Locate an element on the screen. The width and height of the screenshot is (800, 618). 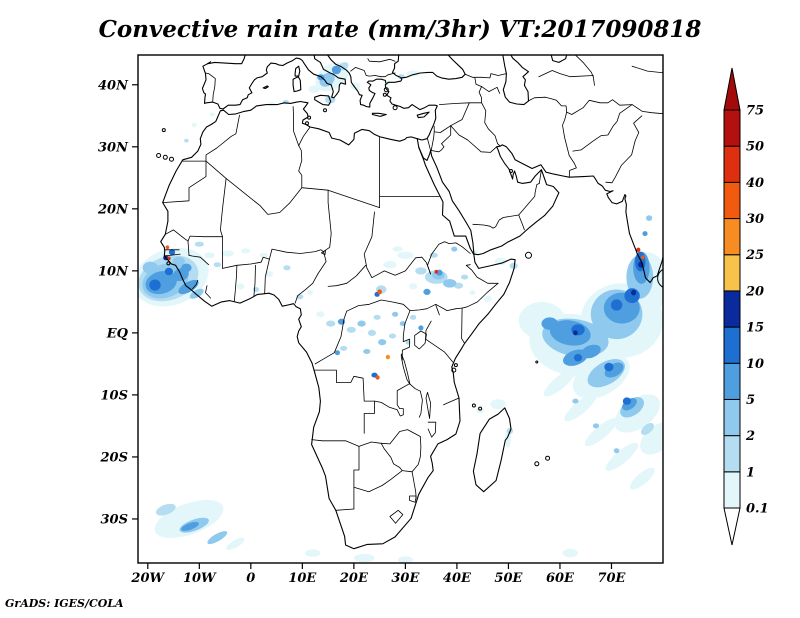
x-axis-label: 0 is located at coordinates (250, 578).